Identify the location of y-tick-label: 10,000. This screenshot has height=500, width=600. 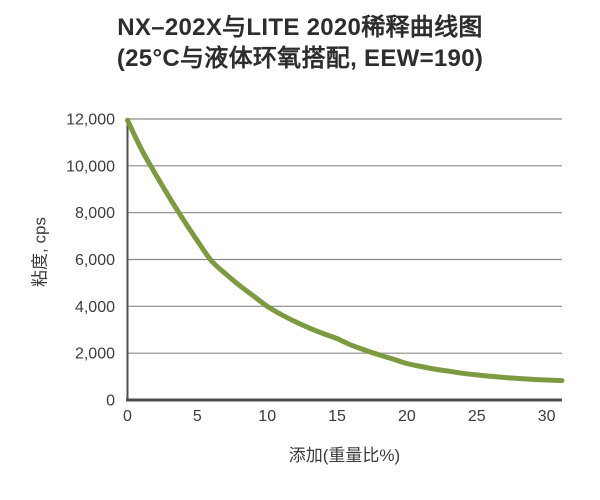
(90, 166).